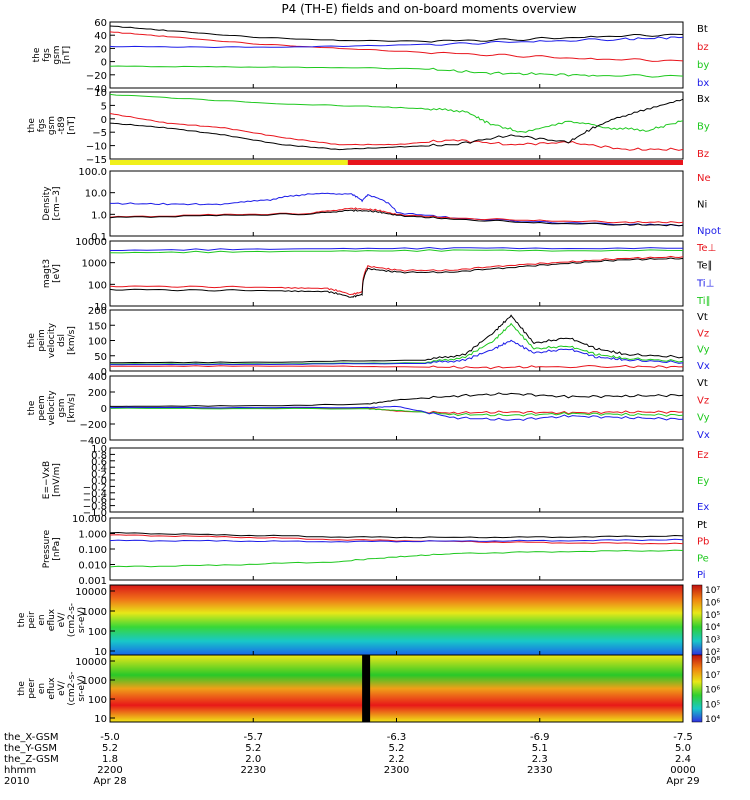  Describe the element at coordinates (72, 125) in the screenshot. I see `y-axis-label: [nT]` at that location.